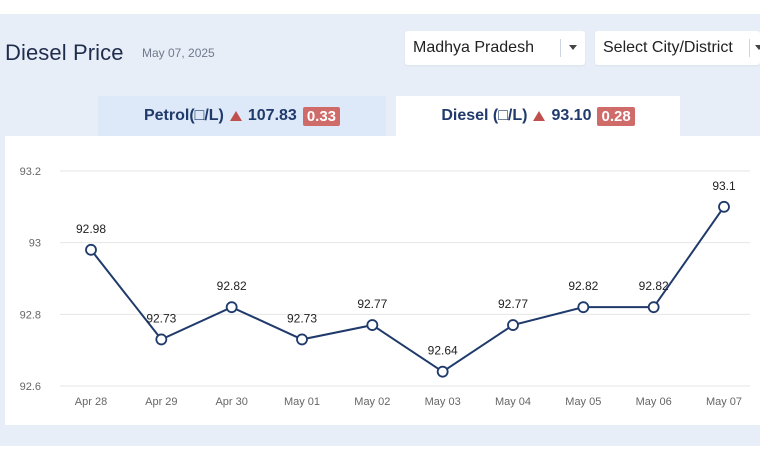 The image size is (760, 456). What do you see at coordinates (616, 116) in the screenshot?
I see `tab-diesel-change-badge: 0.28` at bounding box center [616, 116].